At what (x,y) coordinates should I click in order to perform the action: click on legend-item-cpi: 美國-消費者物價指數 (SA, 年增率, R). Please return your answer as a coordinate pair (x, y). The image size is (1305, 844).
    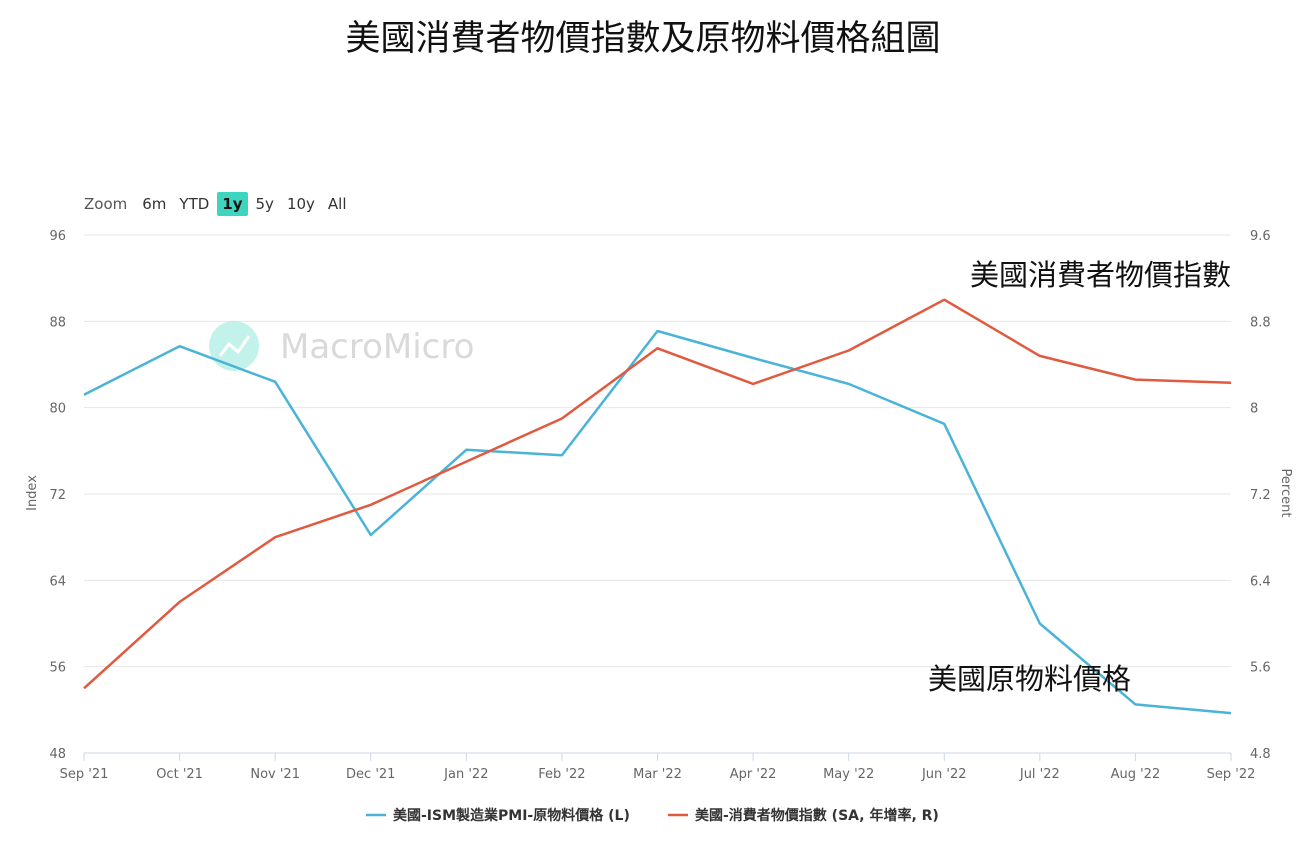
    Looking at the image, I should click on (803, 815).